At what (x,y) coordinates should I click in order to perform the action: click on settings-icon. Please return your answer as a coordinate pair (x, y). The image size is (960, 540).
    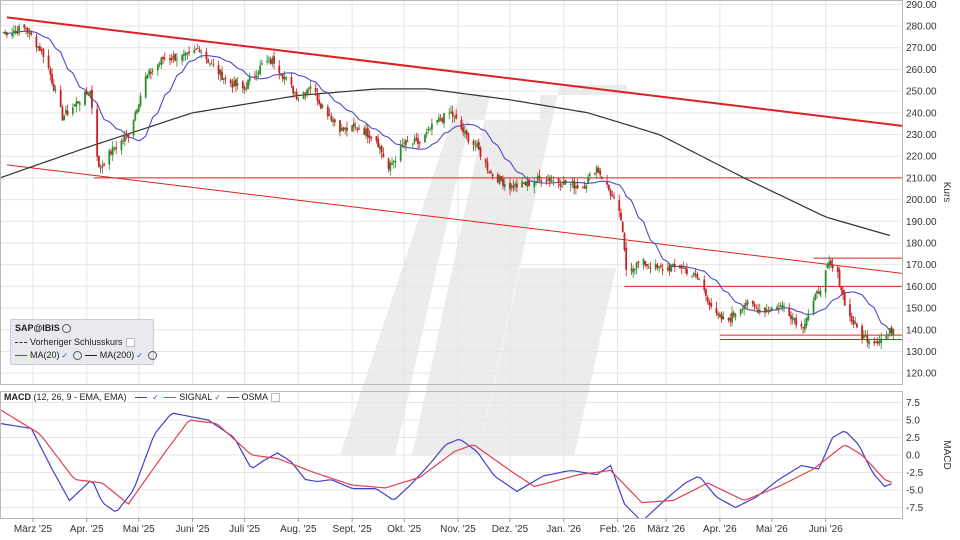
    Looking at the image, I should click on (66, 329).